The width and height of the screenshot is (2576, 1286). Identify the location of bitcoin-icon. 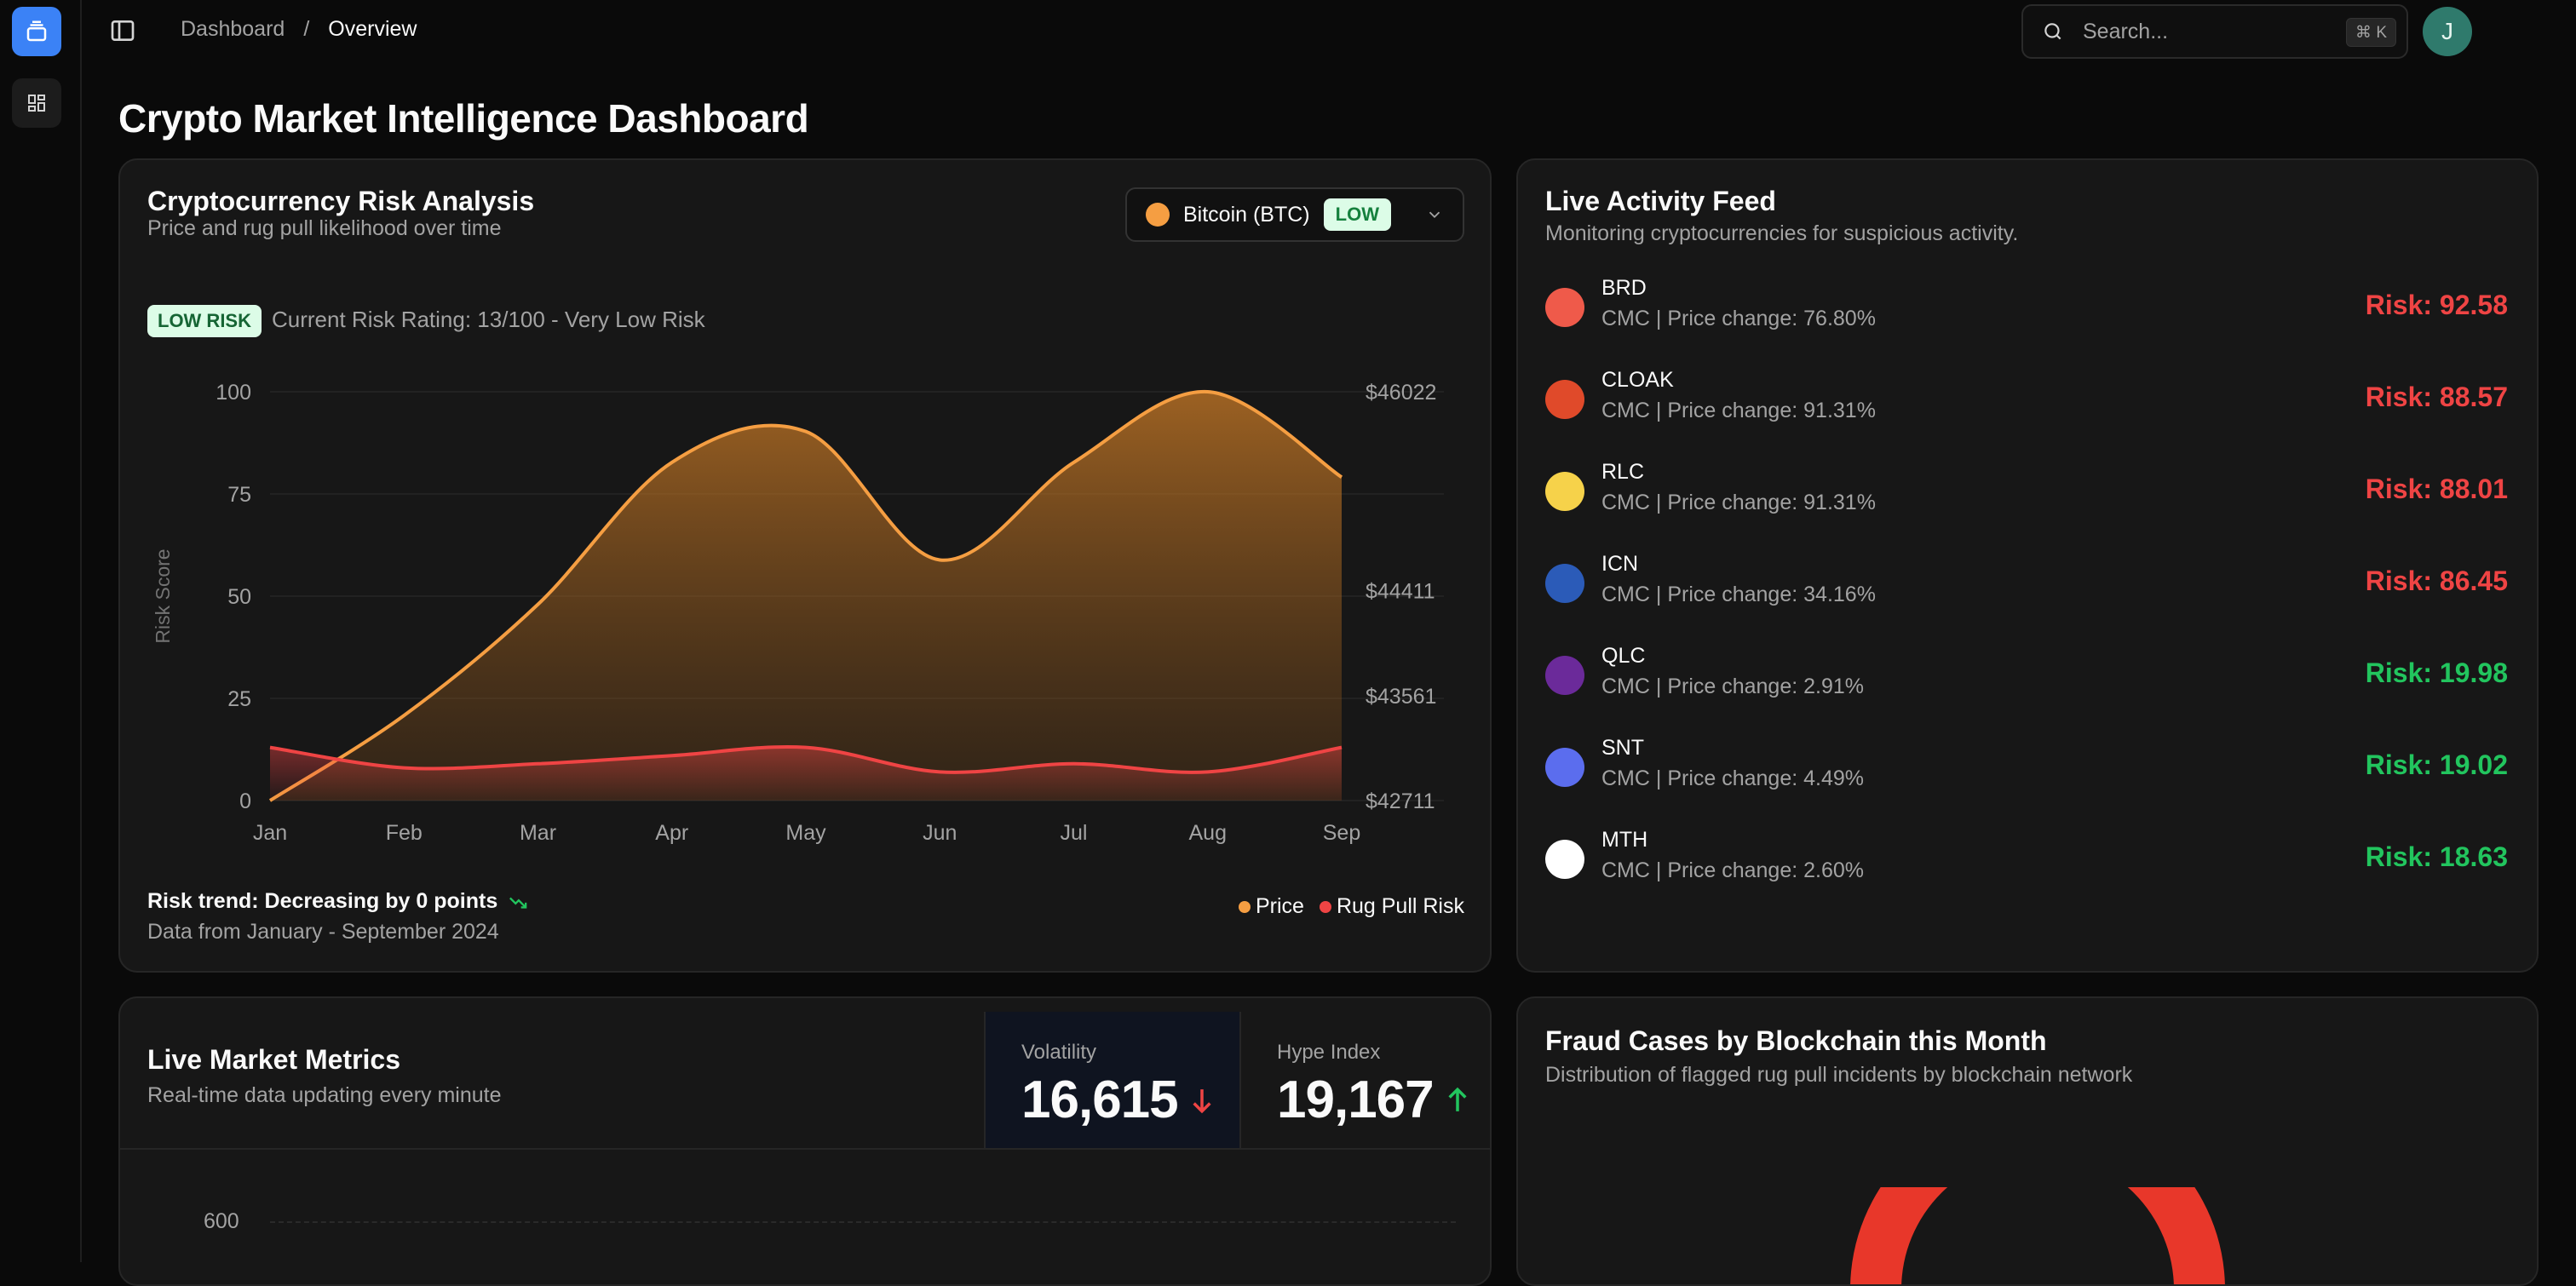
(1158, 215).